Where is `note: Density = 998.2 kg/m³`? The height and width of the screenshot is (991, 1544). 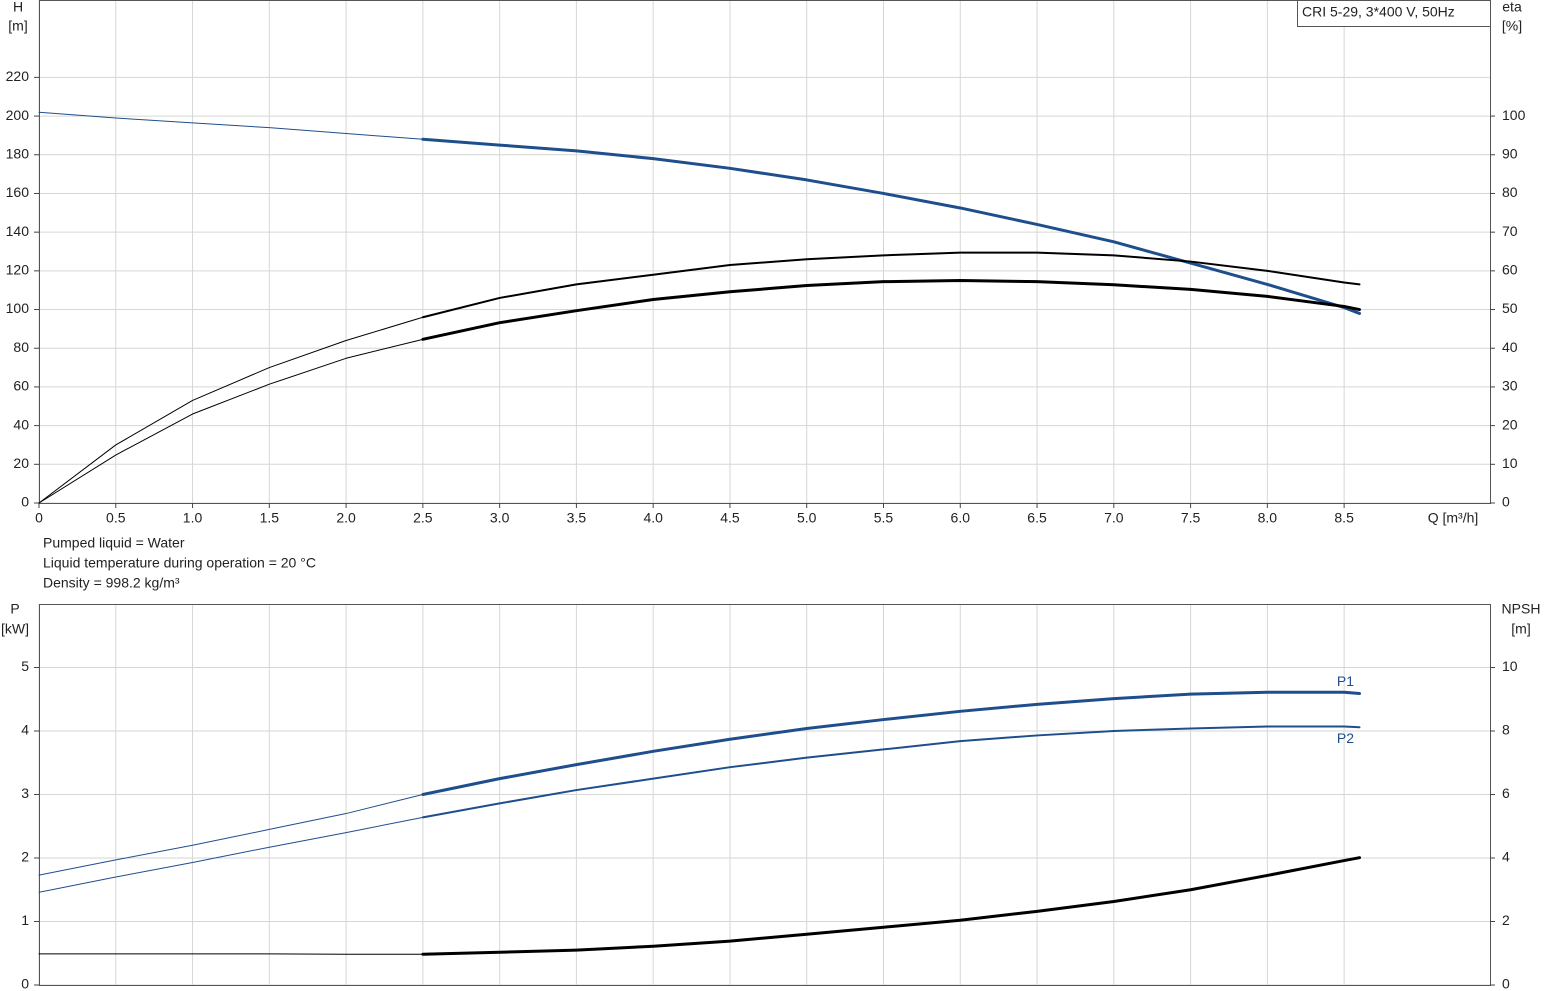
note: Density = 998.2 kg/m³ is located at coordinates (111, 583).